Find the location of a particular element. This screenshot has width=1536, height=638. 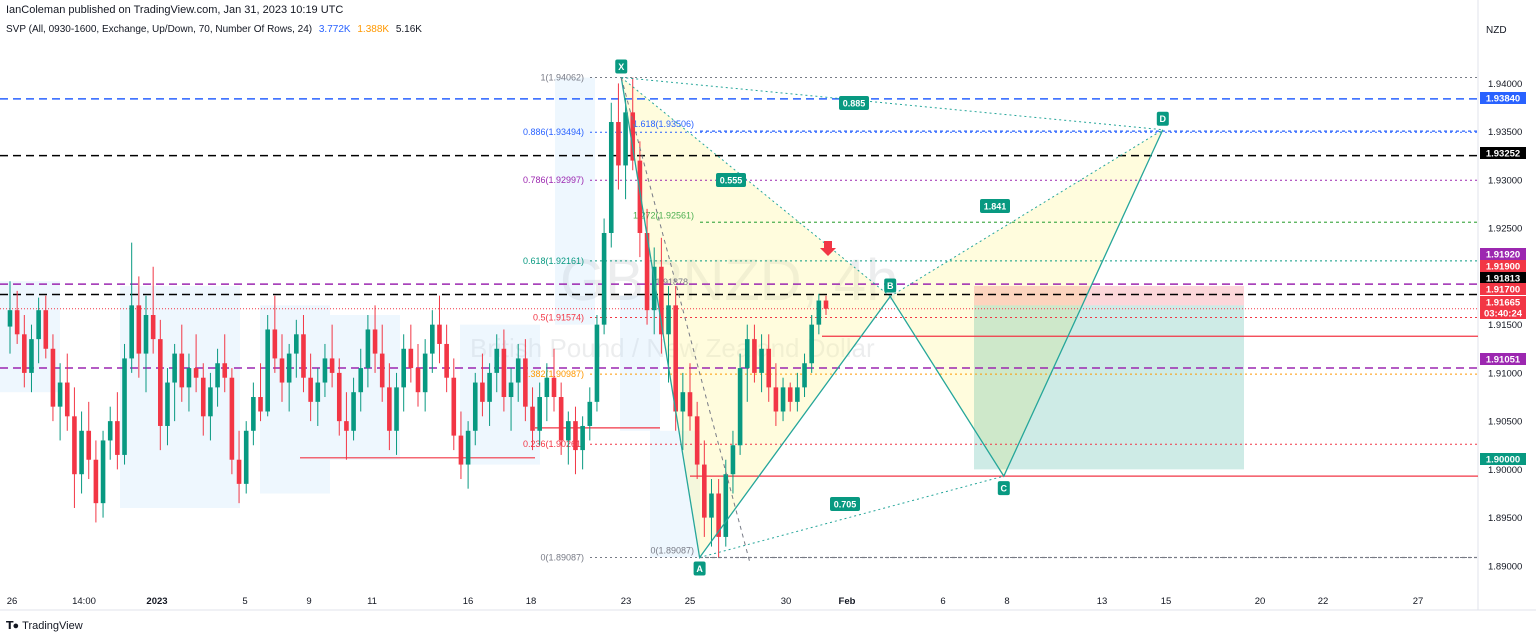

watermark-description: British Pound / New Zealand Dollar is located at coordinates (672, 348).